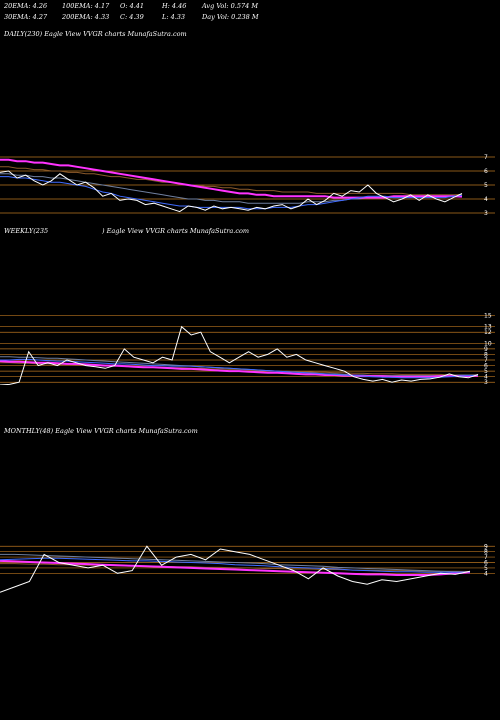 Image resolution: width=500 pixels, height=720 pixels. What do you see at coordinates (132, 6) in the screenshot?
I see `open-stat: O: 4.41` at bounding box center [132, 6].